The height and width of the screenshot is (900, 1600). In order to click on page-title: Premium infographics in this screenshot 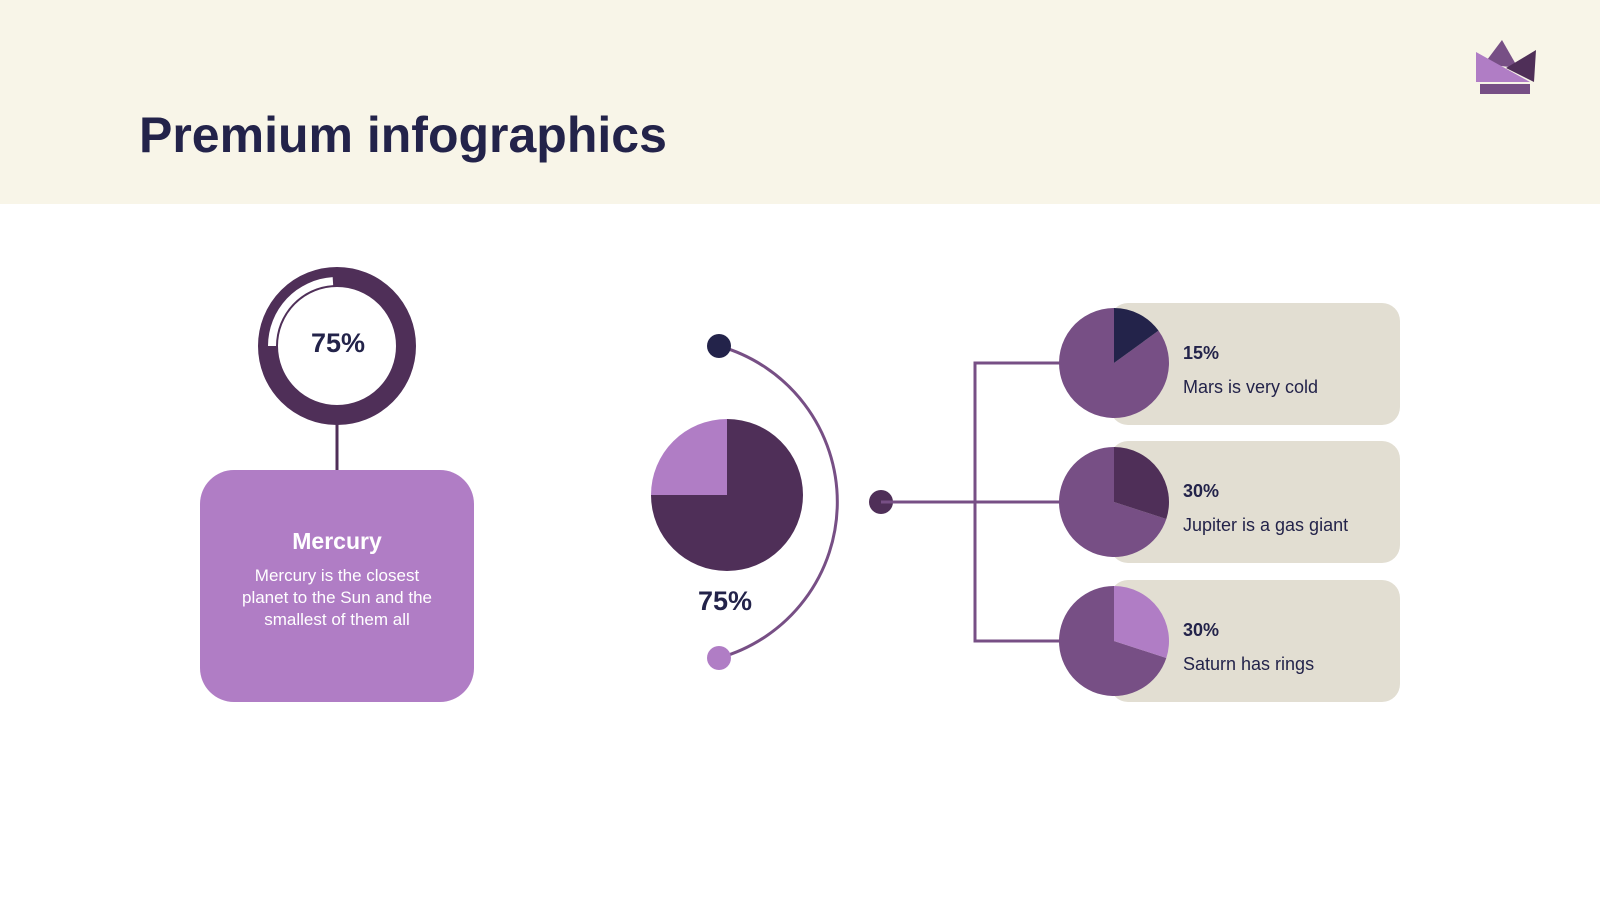, I will do `click(403, 135)`.